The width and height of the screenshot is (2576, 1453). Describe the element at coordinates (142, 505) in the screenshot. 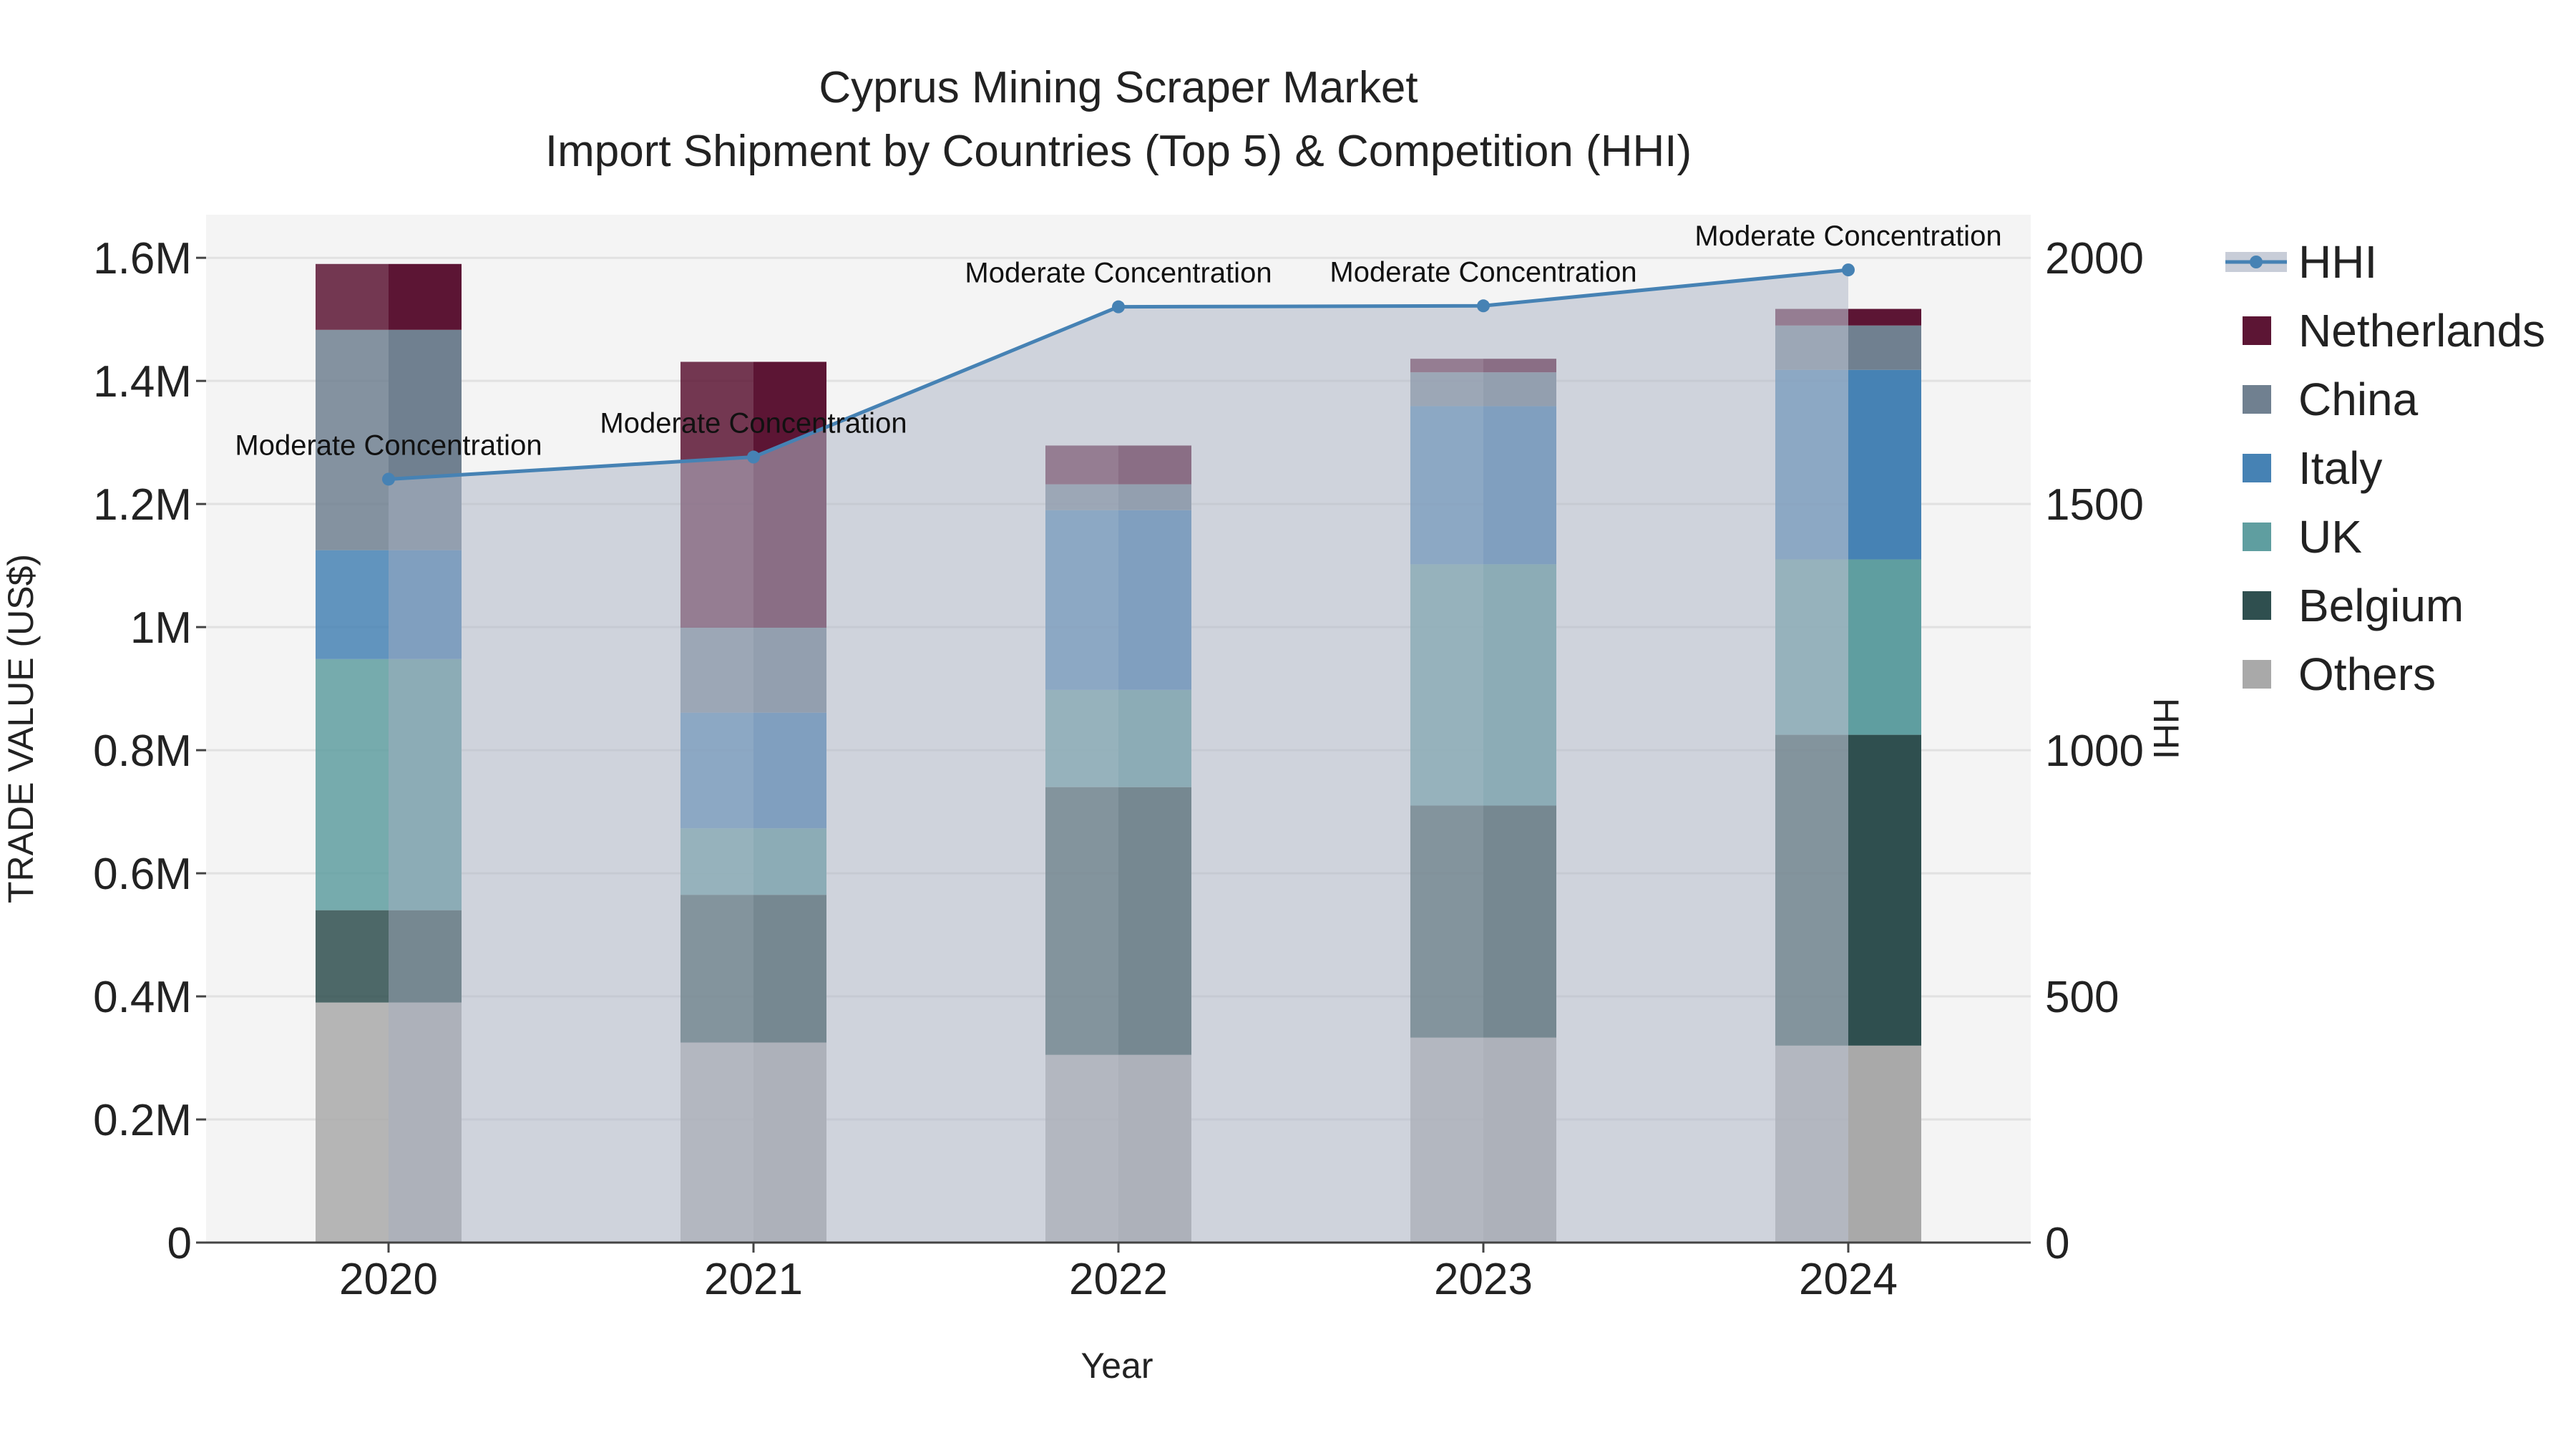

I see `y-tick-label: 1.2M` at that location.